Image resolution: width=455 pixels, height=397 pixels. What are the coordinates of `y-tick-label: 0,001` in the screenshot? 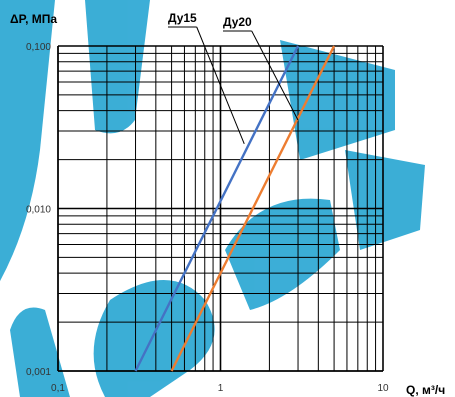 It's located at (38, 372).